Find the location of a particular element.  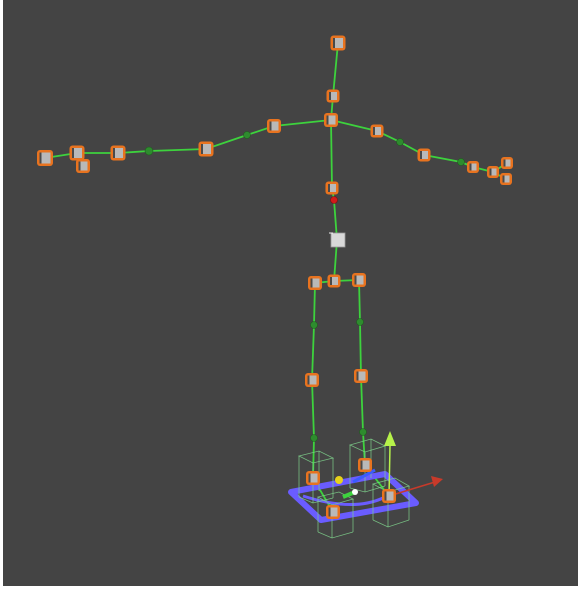

gizmo-center-icon is located at coordinates (339, 480).